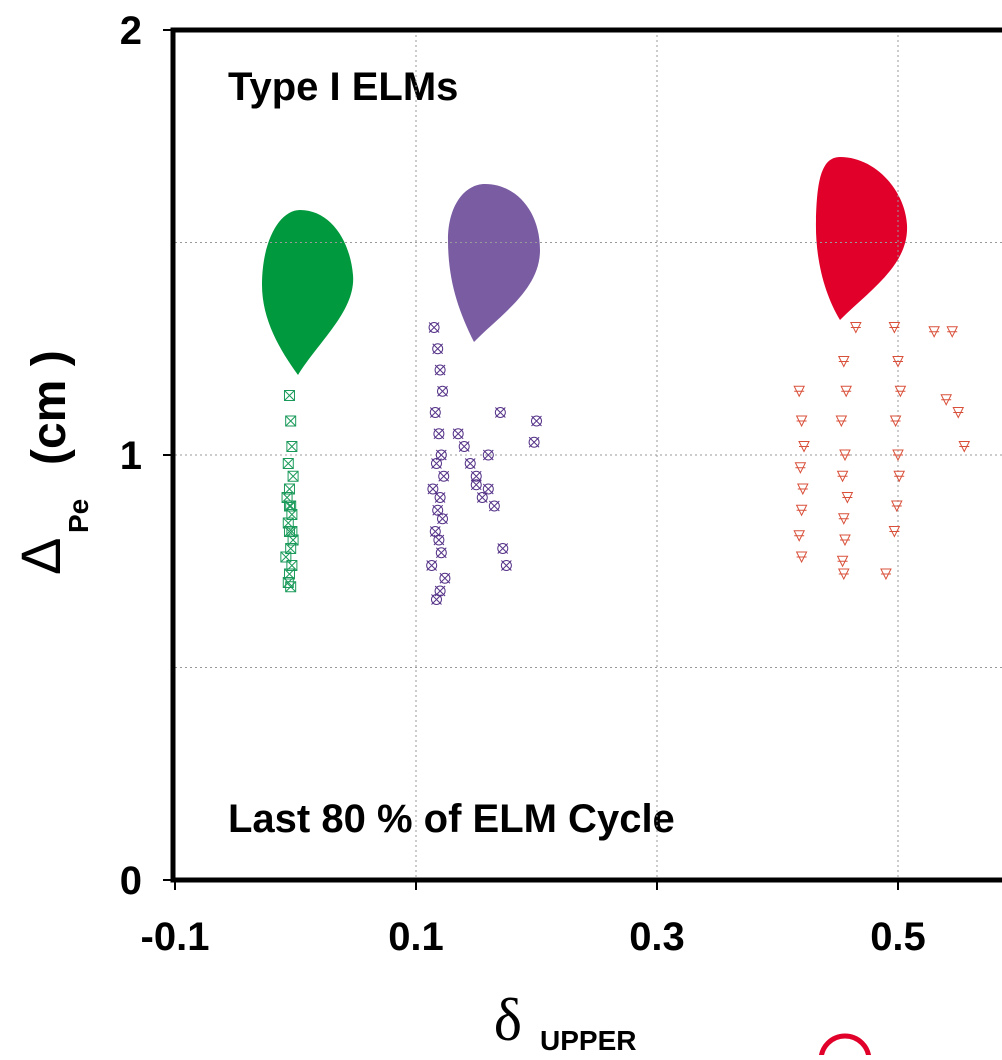  I want to click on y-label-unit: (cm ), so click(49, 407).